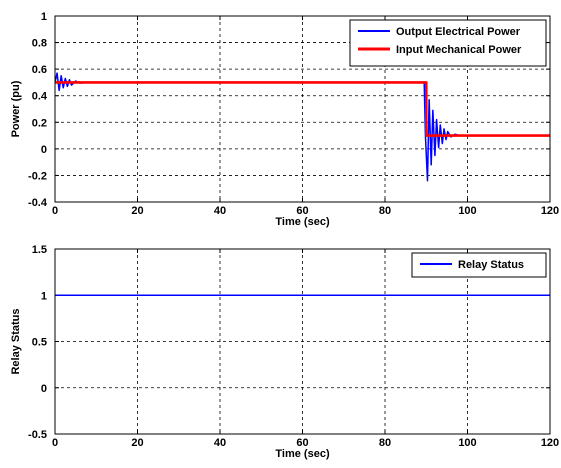 The height and width of the screenshot is (468, 561). I want to click on legend-entry: Input Mechanical Power, so click(459, 50).